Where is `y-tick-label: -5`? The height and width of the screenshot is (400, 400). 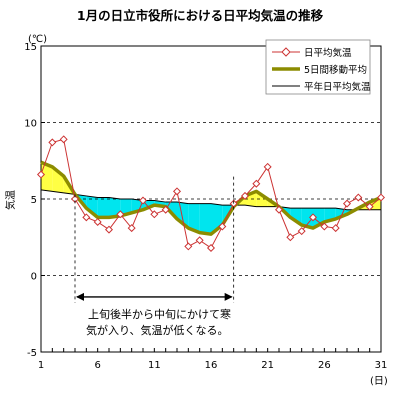 y-tick-label: -5 is located at coordinates (32, 353).